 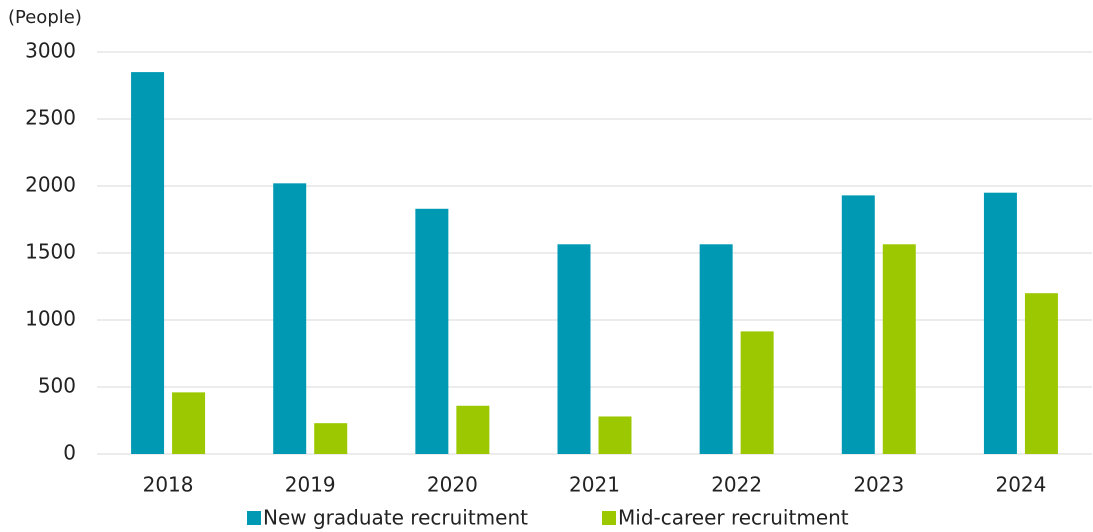 What do you see at coordinates (1020, 485) in the screenshot?
I see `x-tick-label: 2024` at bounding box center [1020, 485].